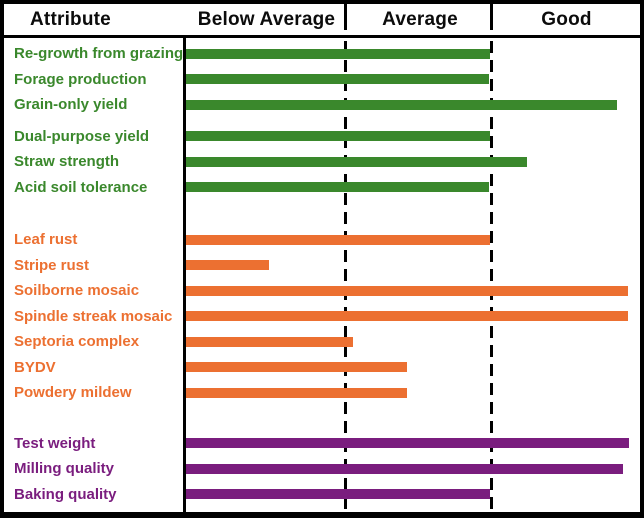 This screenshot has width=644, height=518. I want to click on attribute-row: Baking quality, so click(322, 495).